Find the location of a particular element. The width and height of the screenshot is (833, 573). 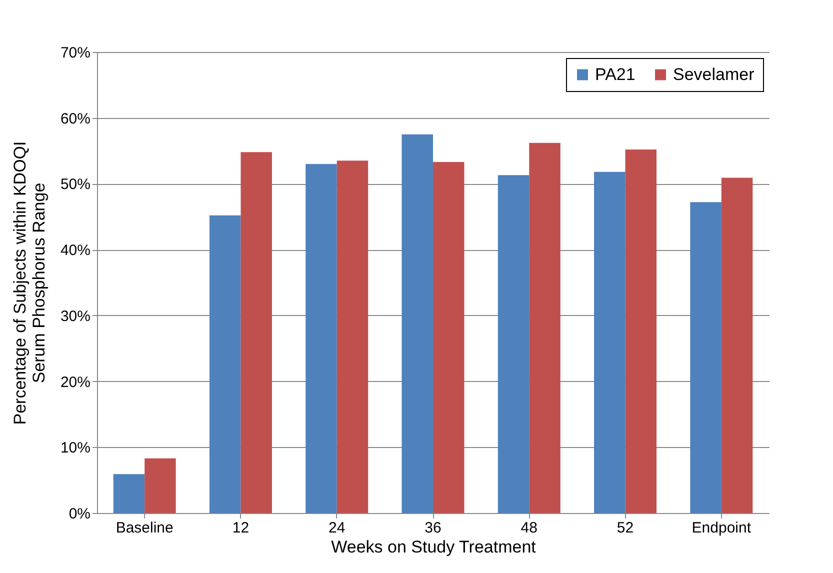

x-tick-label: 36 is located at coordinates (433, 528).